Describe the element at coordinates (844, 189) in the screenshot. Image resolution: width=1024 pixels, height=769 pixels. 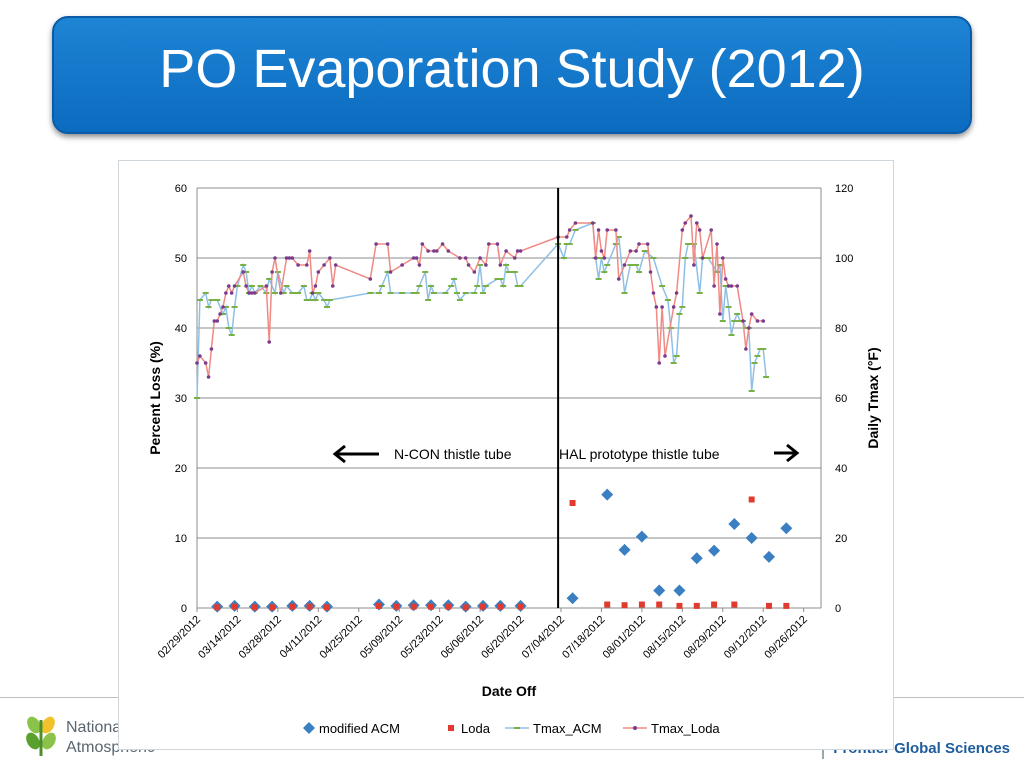
I see `y2-tick-label: 120` at that location.